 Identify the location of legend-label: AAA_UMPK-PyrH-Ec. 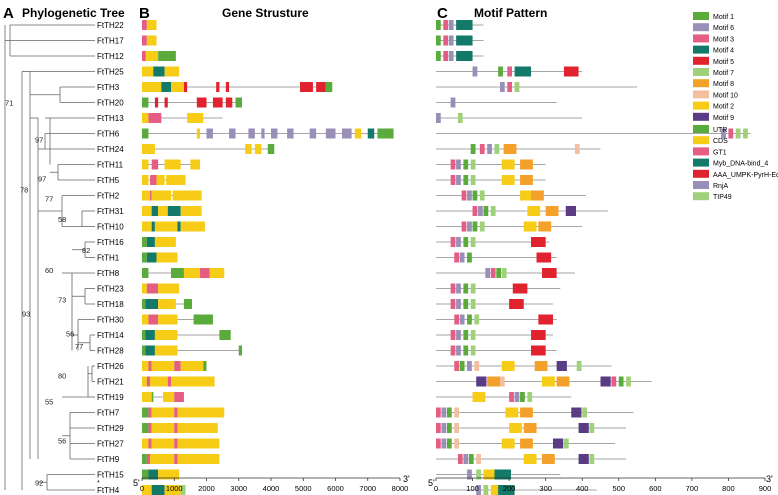
(745, 175).